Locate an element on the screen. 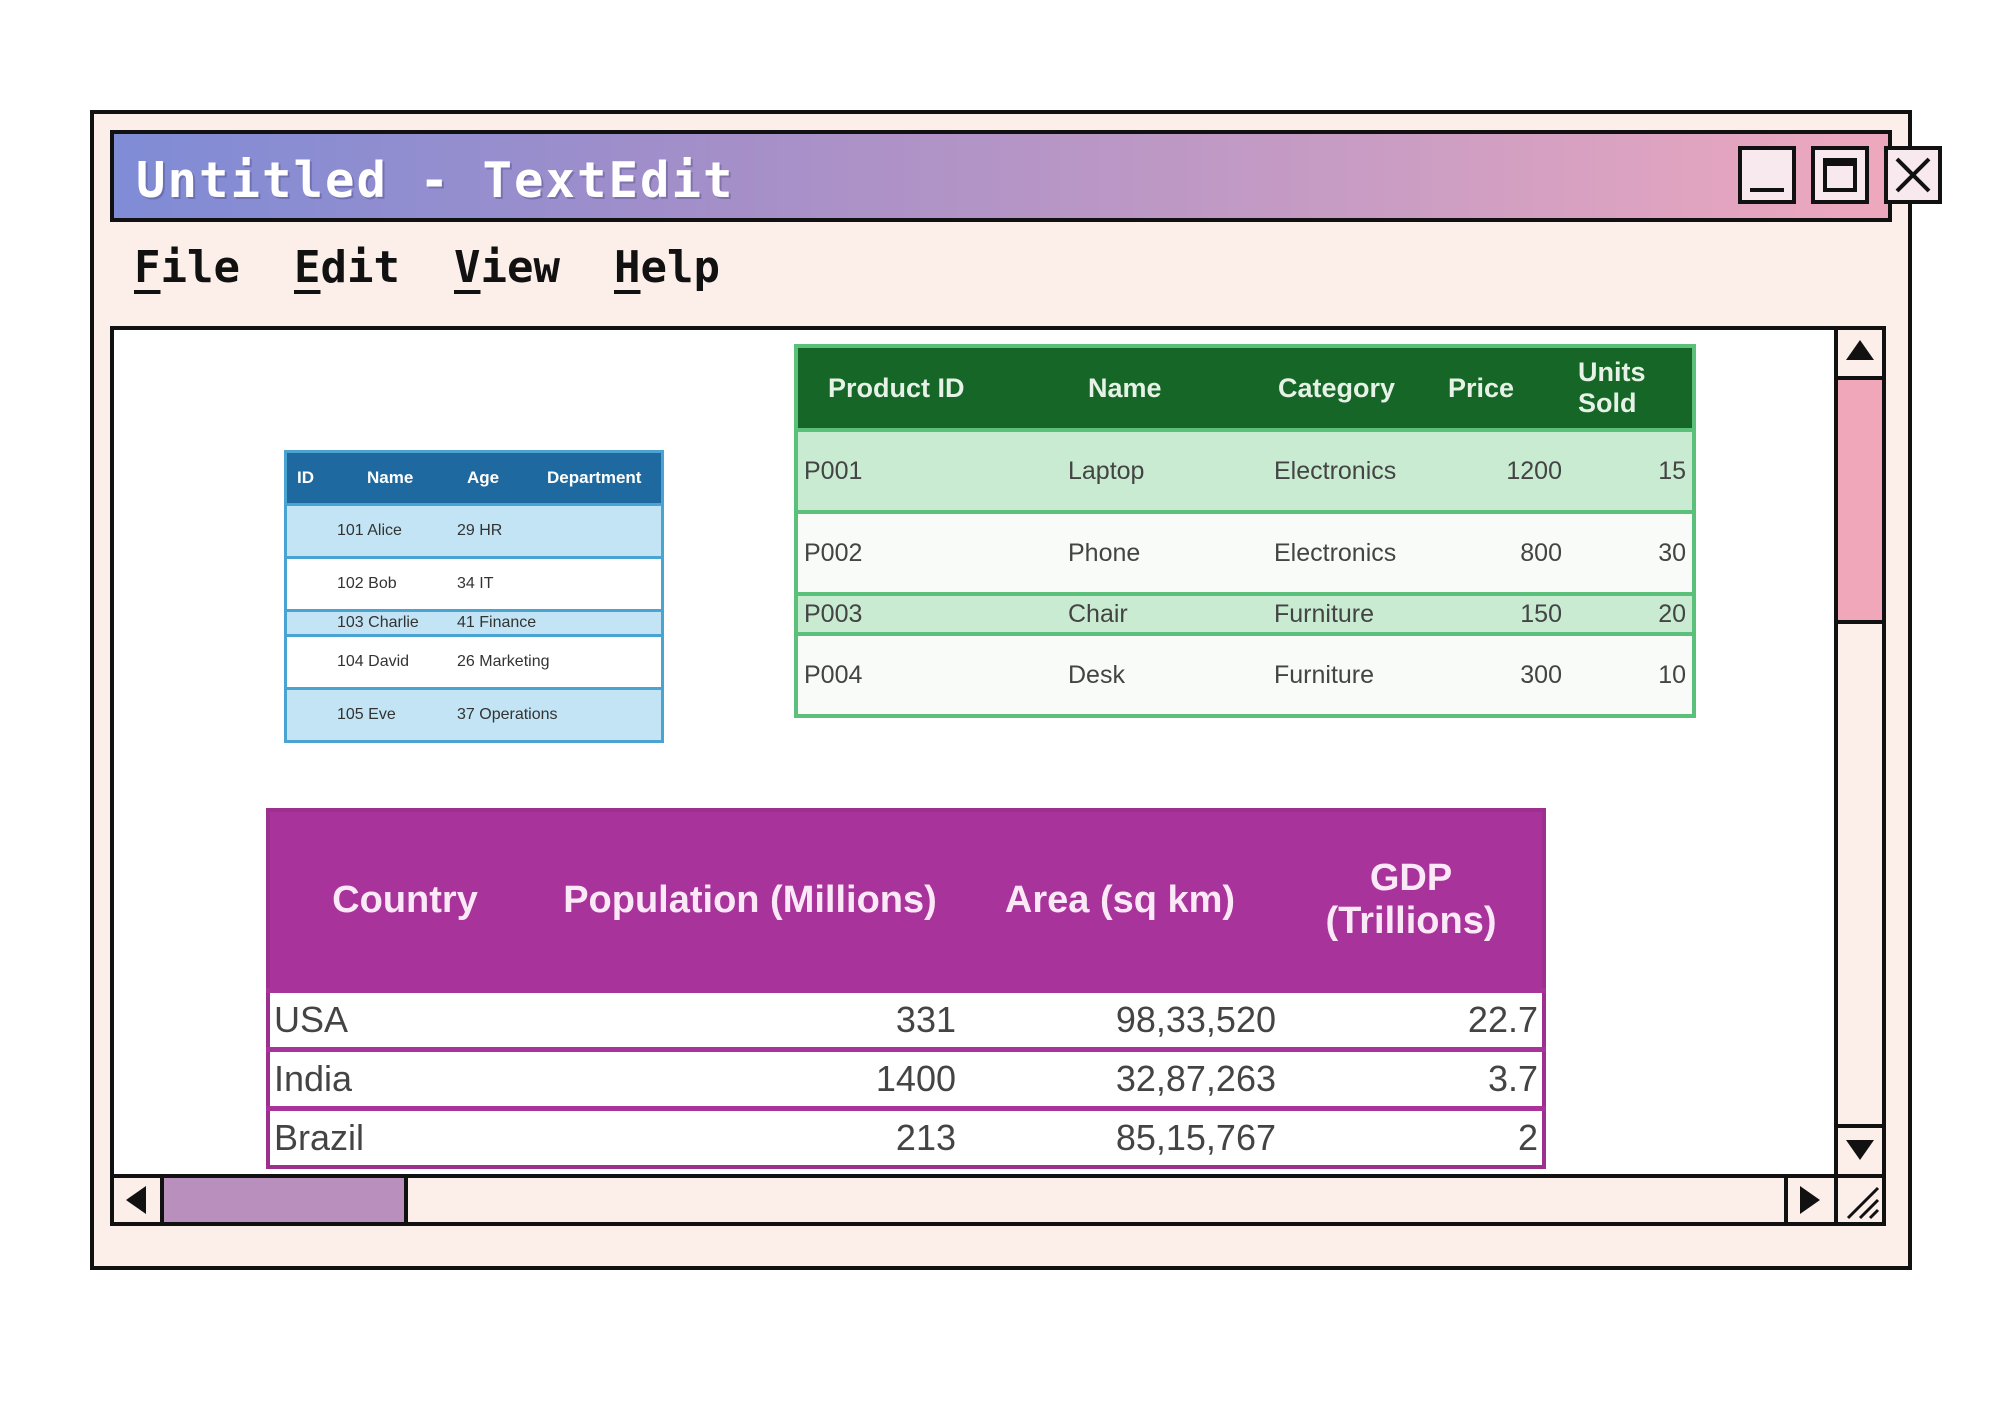 The image size is (2000, 1414). window-title: Untitled - TextEdit is located at coordinates (435, 180).